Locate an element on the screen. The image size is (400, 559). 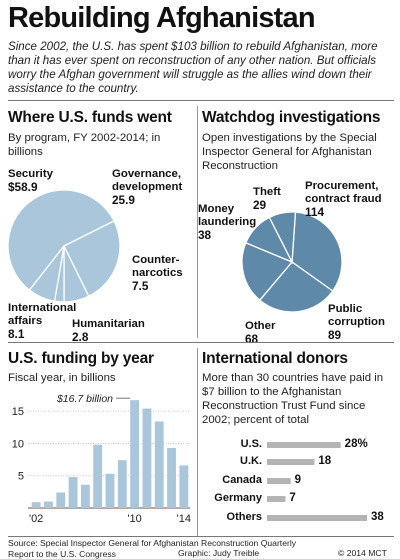
funds-pie-slice-security is located at coordinates (61, 240).